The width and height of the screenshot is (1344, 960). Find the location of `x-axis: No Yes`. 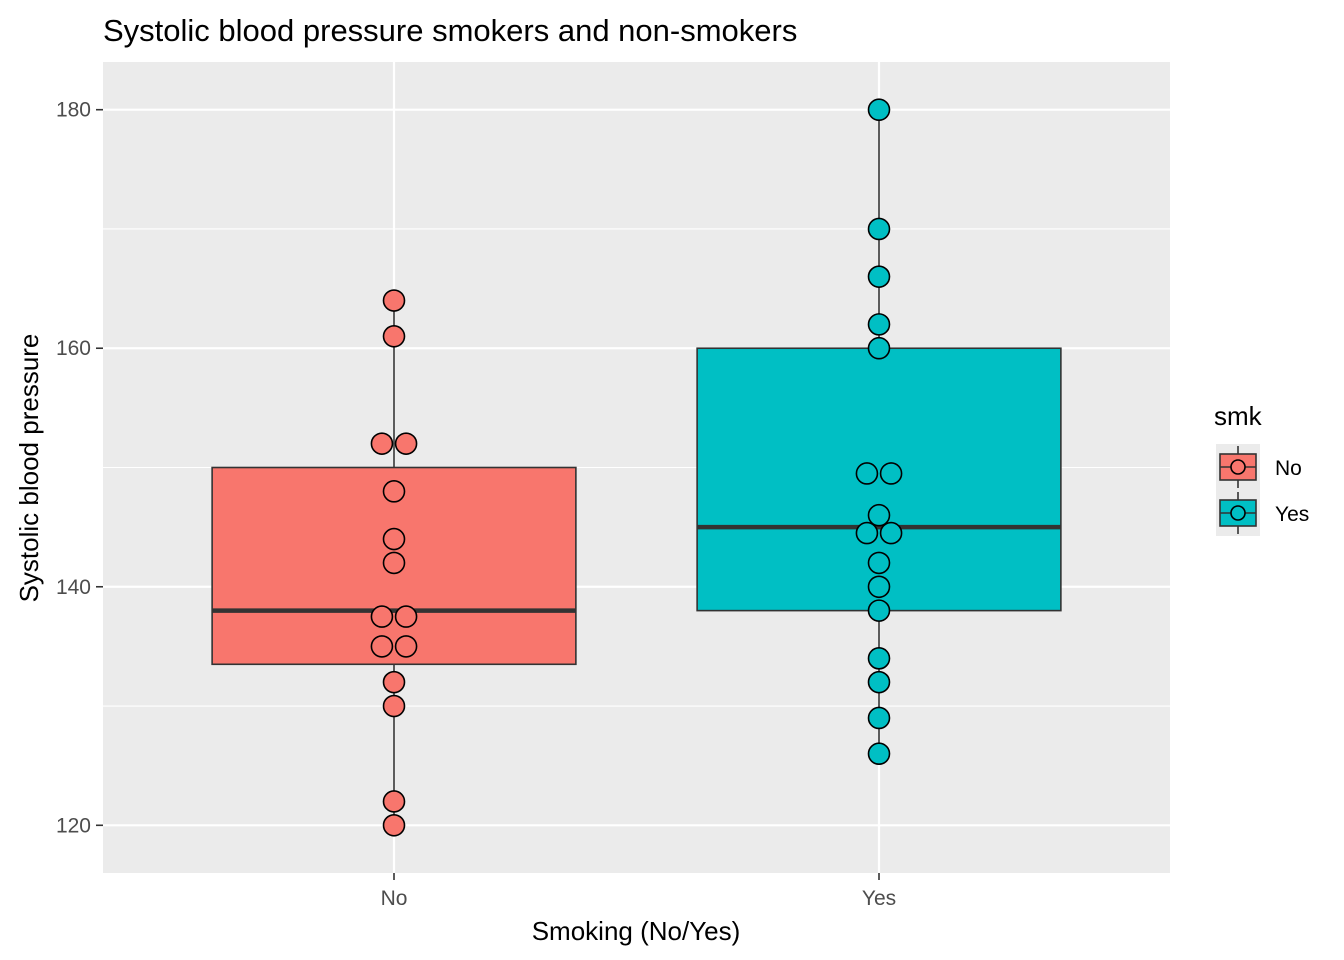

x-axis: No Yes is located at coordinates (638, 891).